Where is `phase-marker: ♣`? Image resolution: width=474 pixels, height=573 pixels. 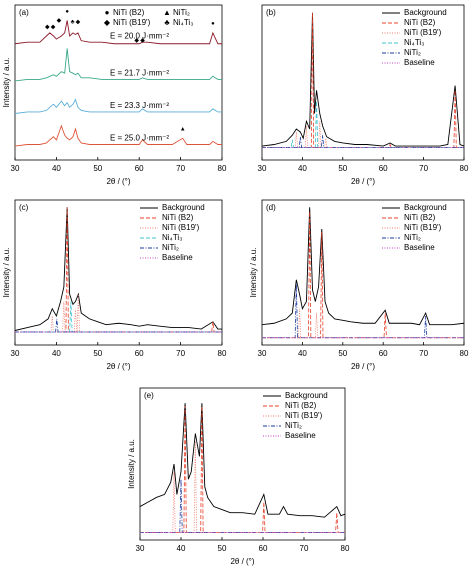
phase-marker: ♣ is located at coordinates (73, 23).